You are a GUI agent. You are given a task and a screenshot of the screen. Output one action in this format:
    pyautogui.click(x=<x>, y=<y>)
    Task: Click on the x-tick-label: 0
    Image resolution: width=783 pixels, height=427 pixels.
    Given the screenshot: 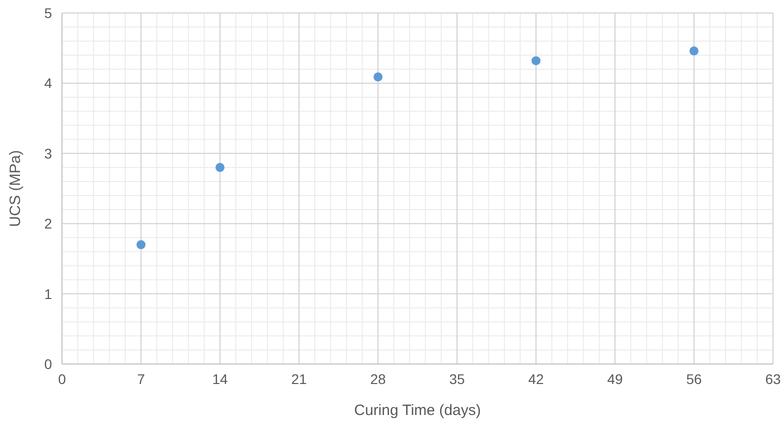 What is the action you would take?
    pyautogui.click(x=62, y=379)
    